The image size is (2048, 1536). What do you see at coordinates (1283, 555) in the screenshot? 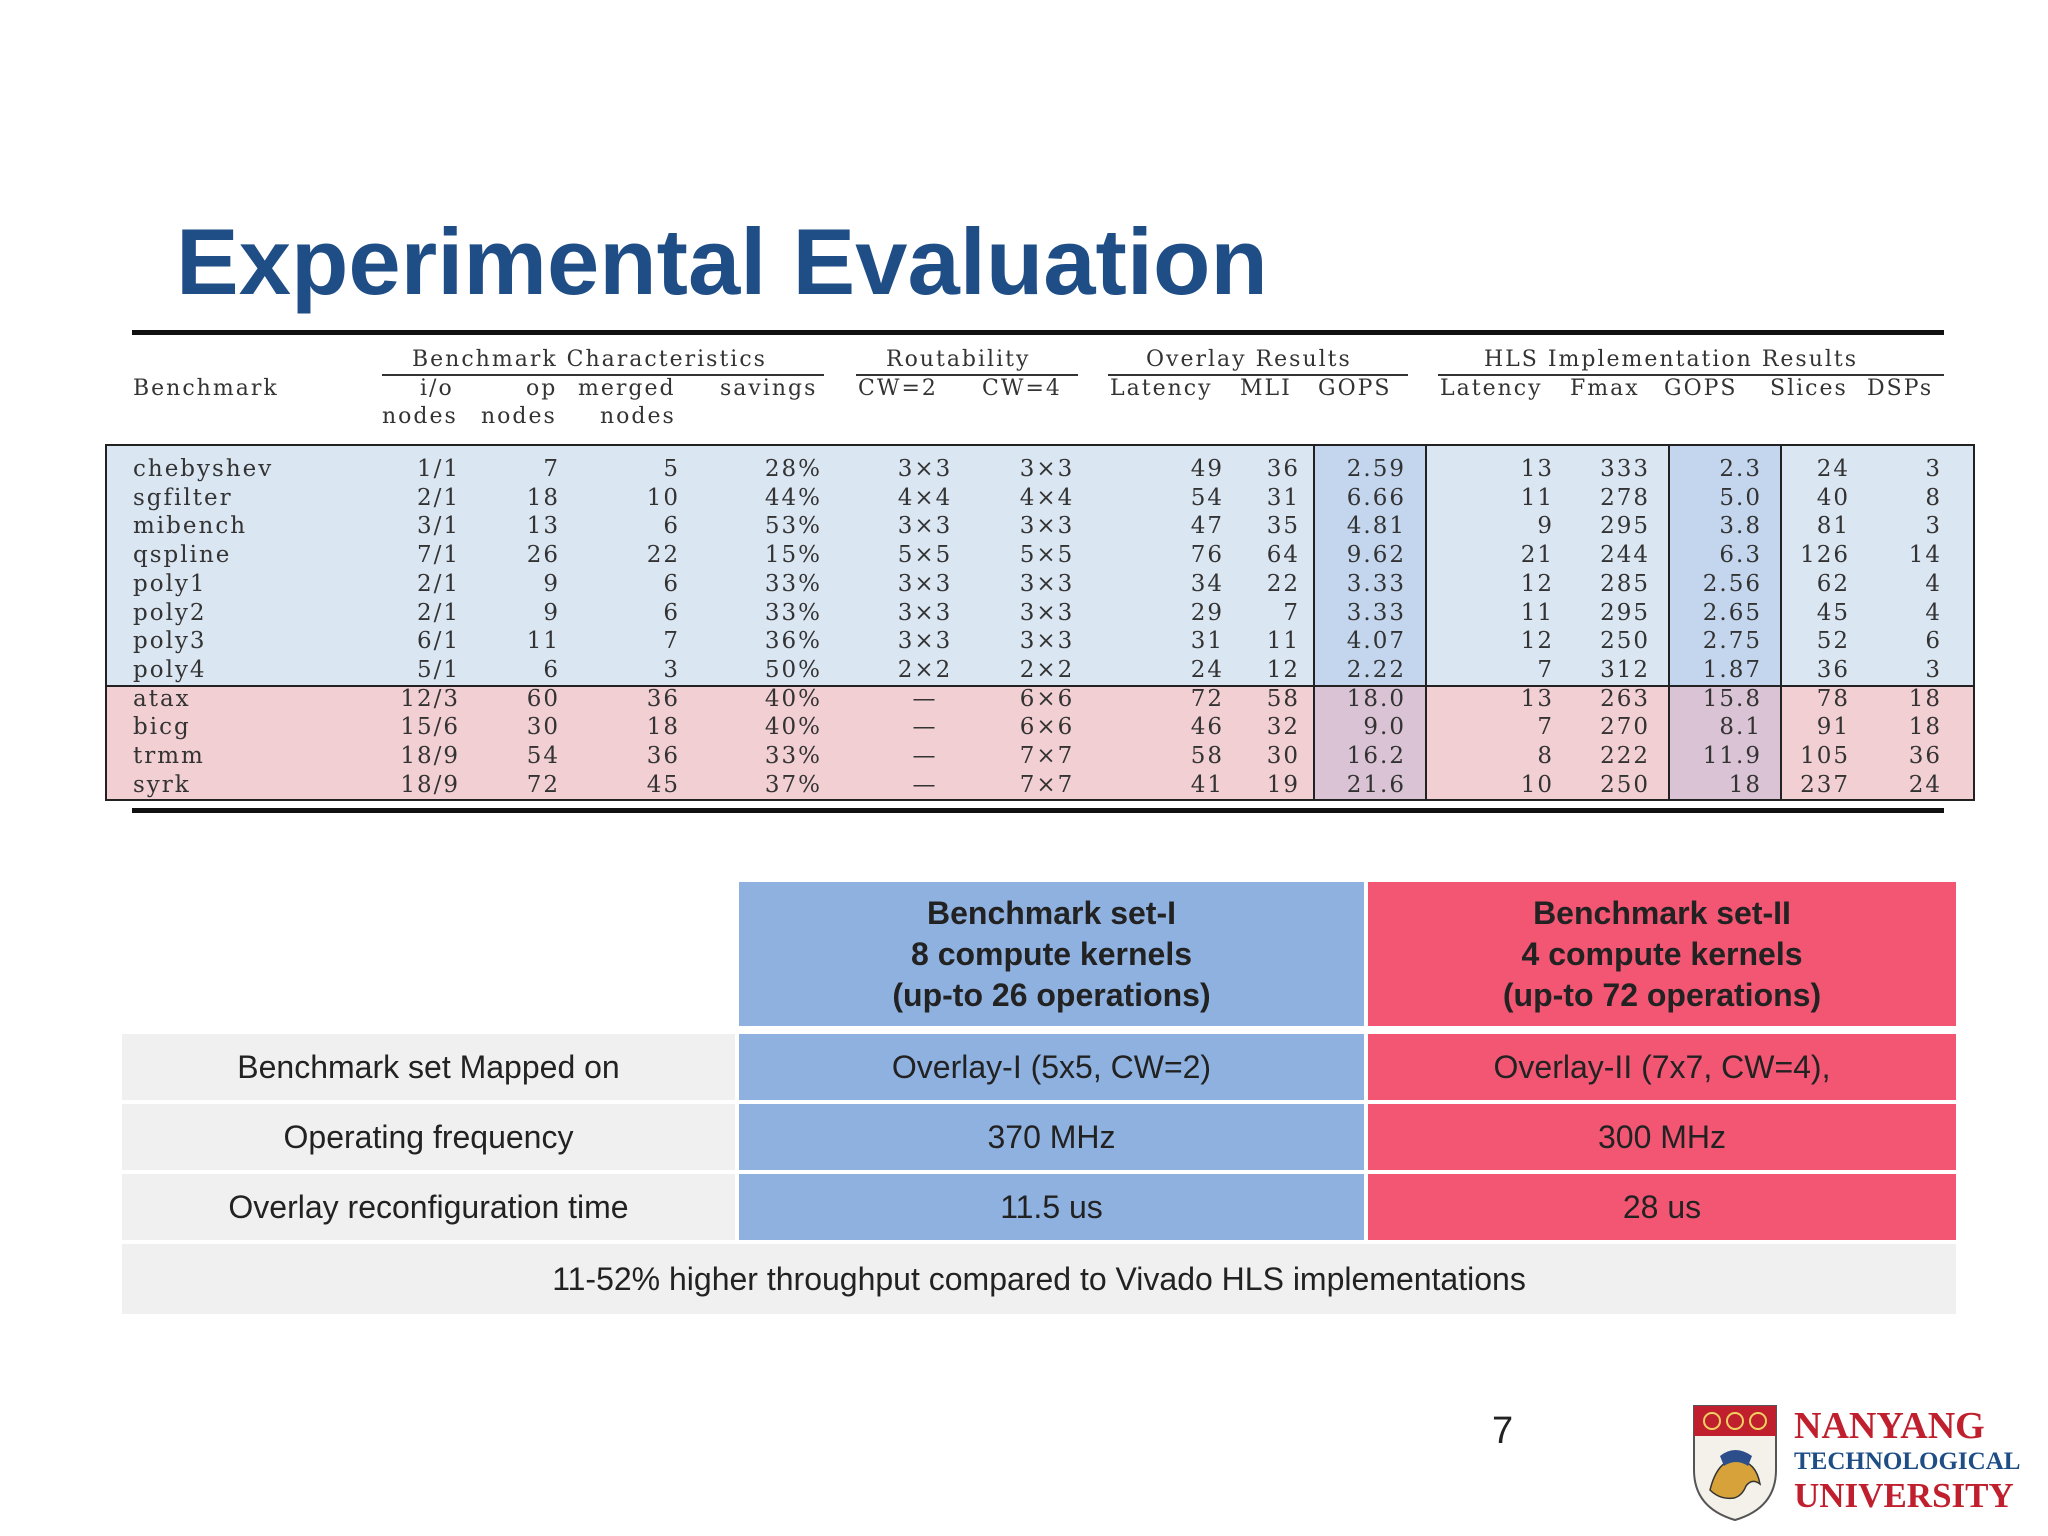
I see `overlay-mli-cell: 64` at bounding box center [1283, 555].